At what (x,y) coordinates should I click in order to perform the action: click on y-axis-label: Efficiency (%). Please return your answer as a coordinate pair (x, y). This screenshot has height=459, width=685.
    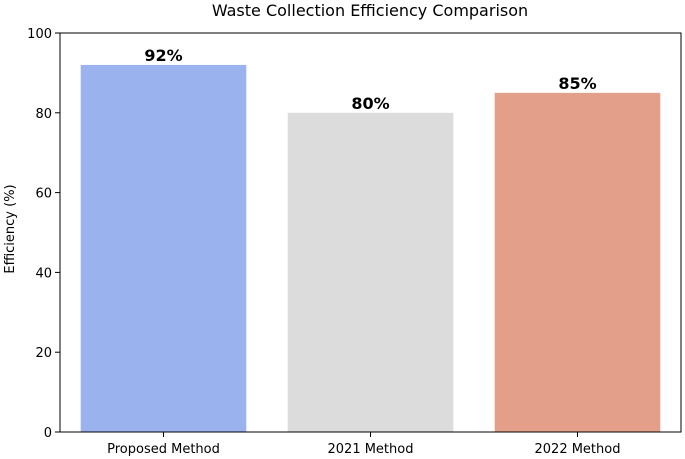
    Looking at the image, I should click on (10, 228).